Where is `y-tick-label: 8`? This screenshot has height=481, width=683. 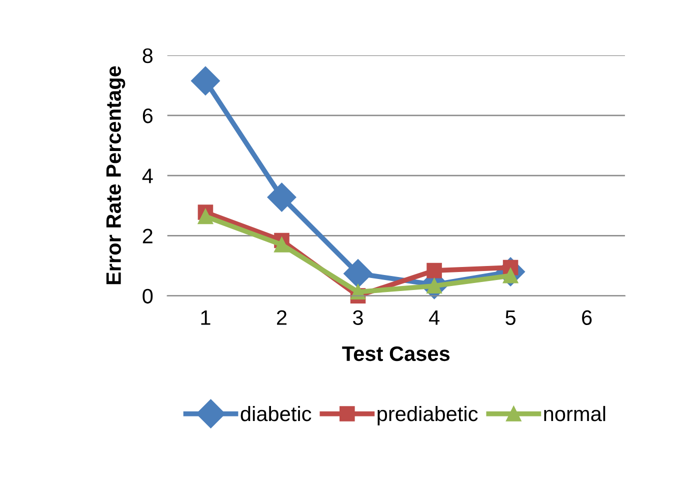 y-tick-label: 8 is located at coordinates (147, 56).